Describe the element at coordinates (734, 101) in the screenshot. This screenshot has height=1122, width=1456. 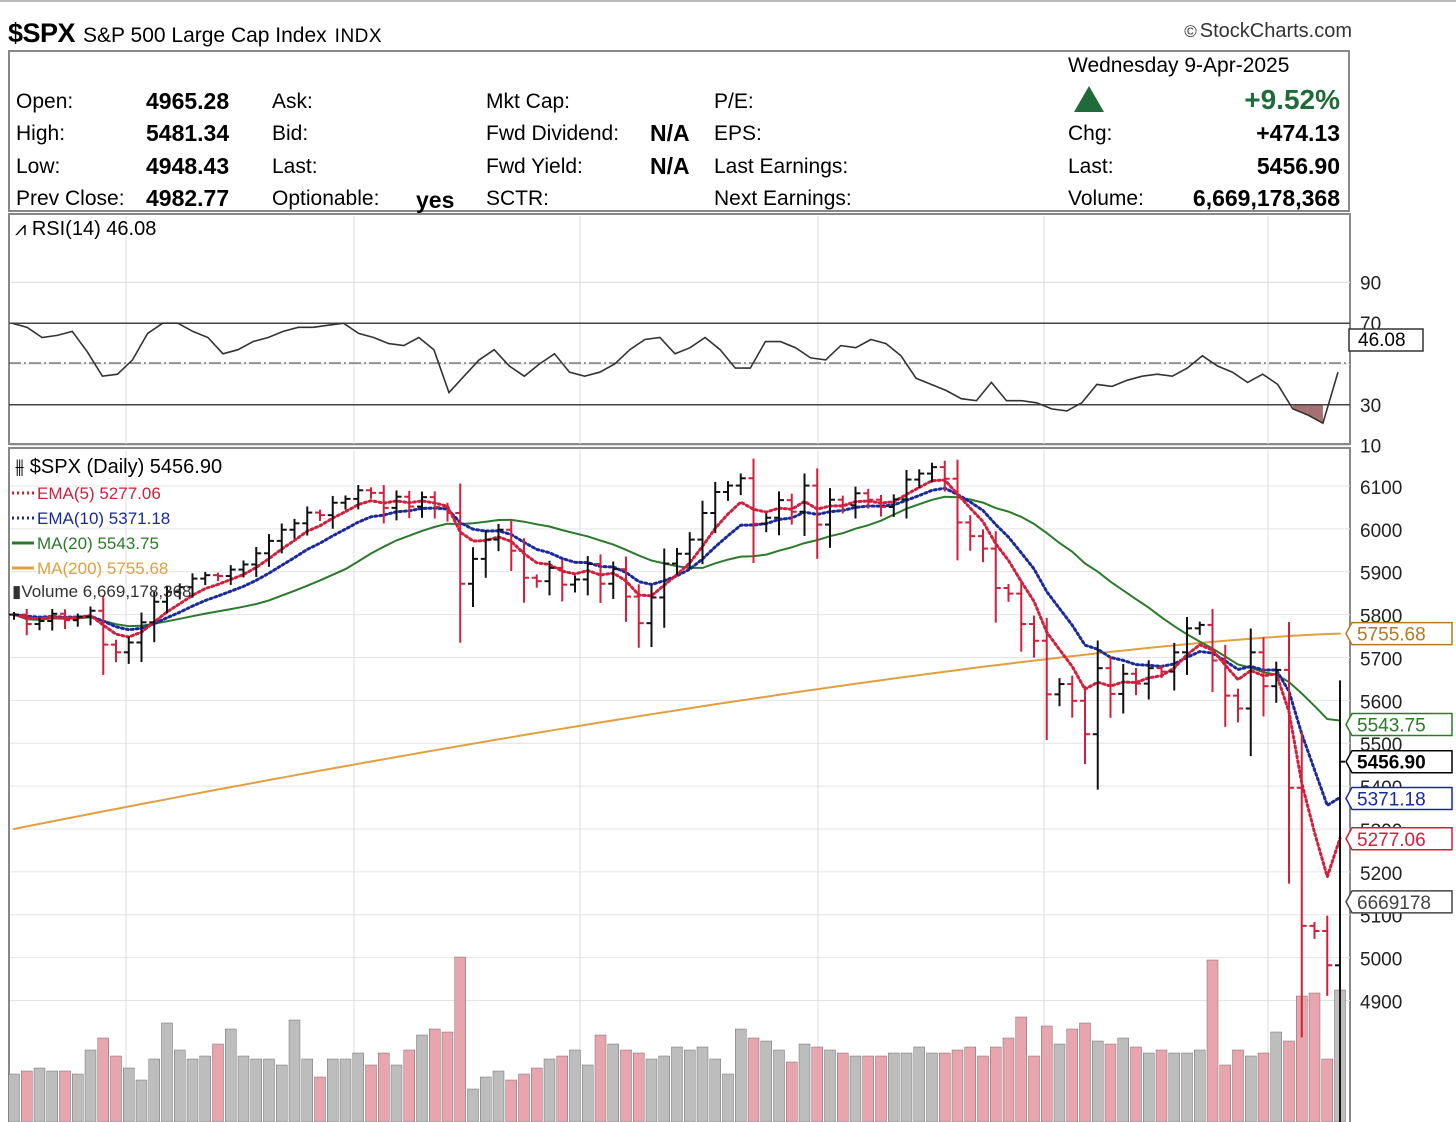
I see `pe-label: P/E:` at that location.